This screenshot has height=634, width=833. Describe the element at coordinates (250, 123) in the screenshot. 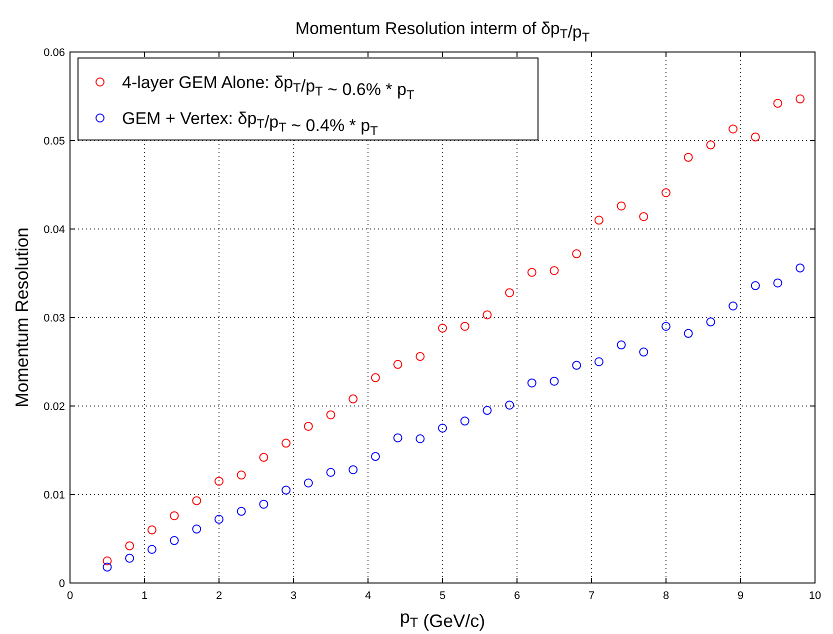

I see `legend-label: GEM + Vertex: δp$_{T}$/p$_{T}$ ~ 0.4% * p$_{T}$` at that location.